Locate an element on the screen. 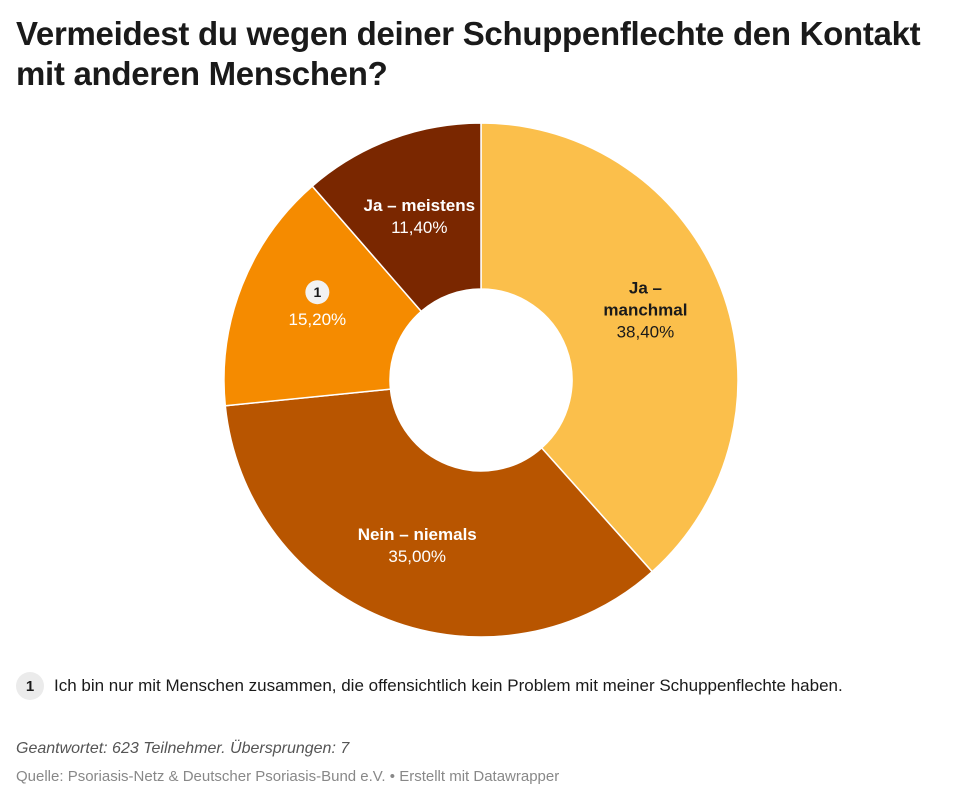 This screenshot has width=960, height=804. slice-category-text: manchmal is located at coordinates (645, 309).